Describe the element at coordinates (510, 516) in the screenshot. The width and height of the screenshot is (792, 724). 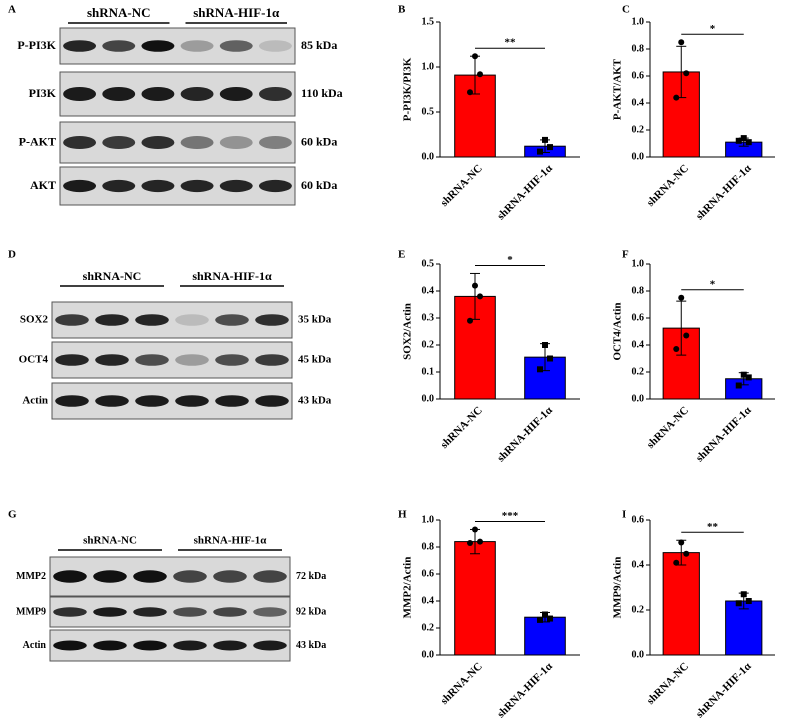
I see `significance-label: ***` at that location.